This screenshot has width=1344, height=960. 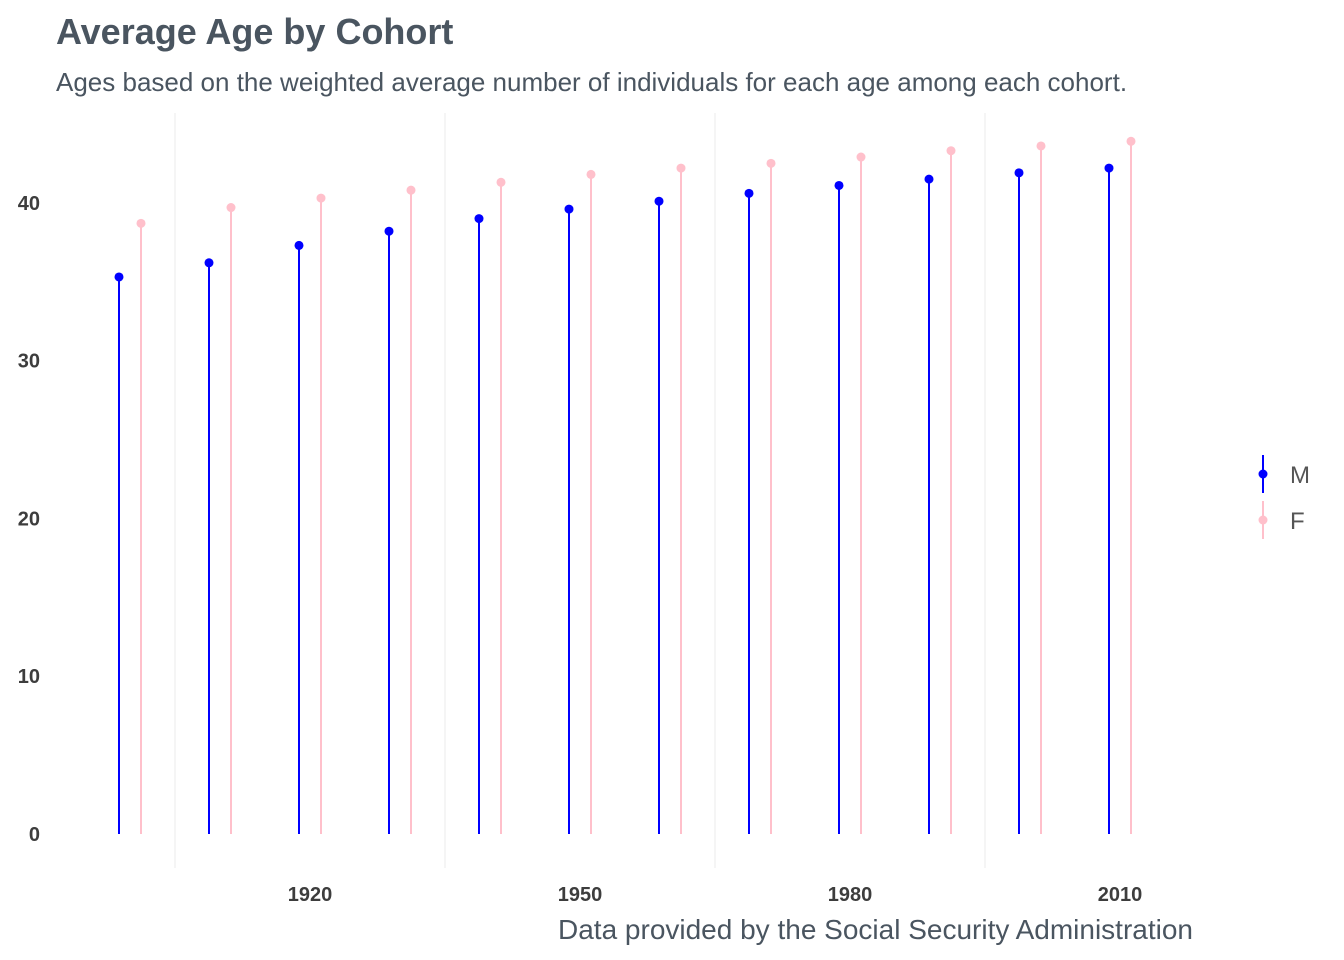 What do you see at coordinates (1281, 520) in the screenshot?
I see `legend-item: F` at bounding box center [1281, 520].